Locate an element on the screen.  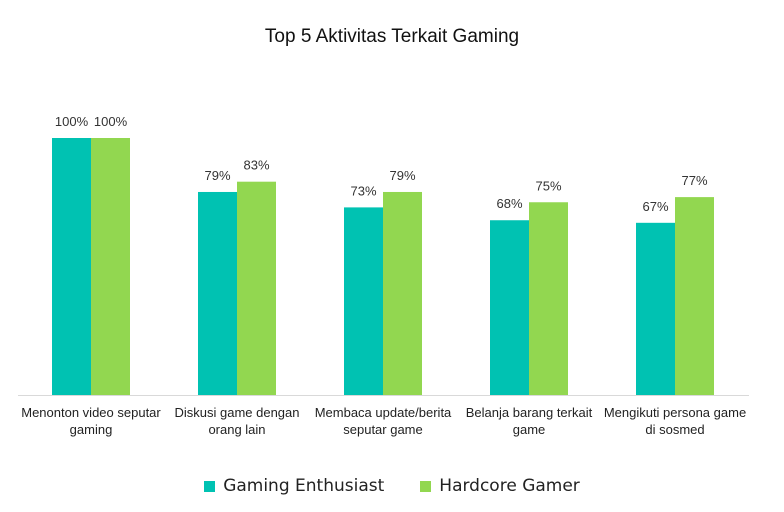
category-label-line: di sosmed is located at coordinates (675, 429).